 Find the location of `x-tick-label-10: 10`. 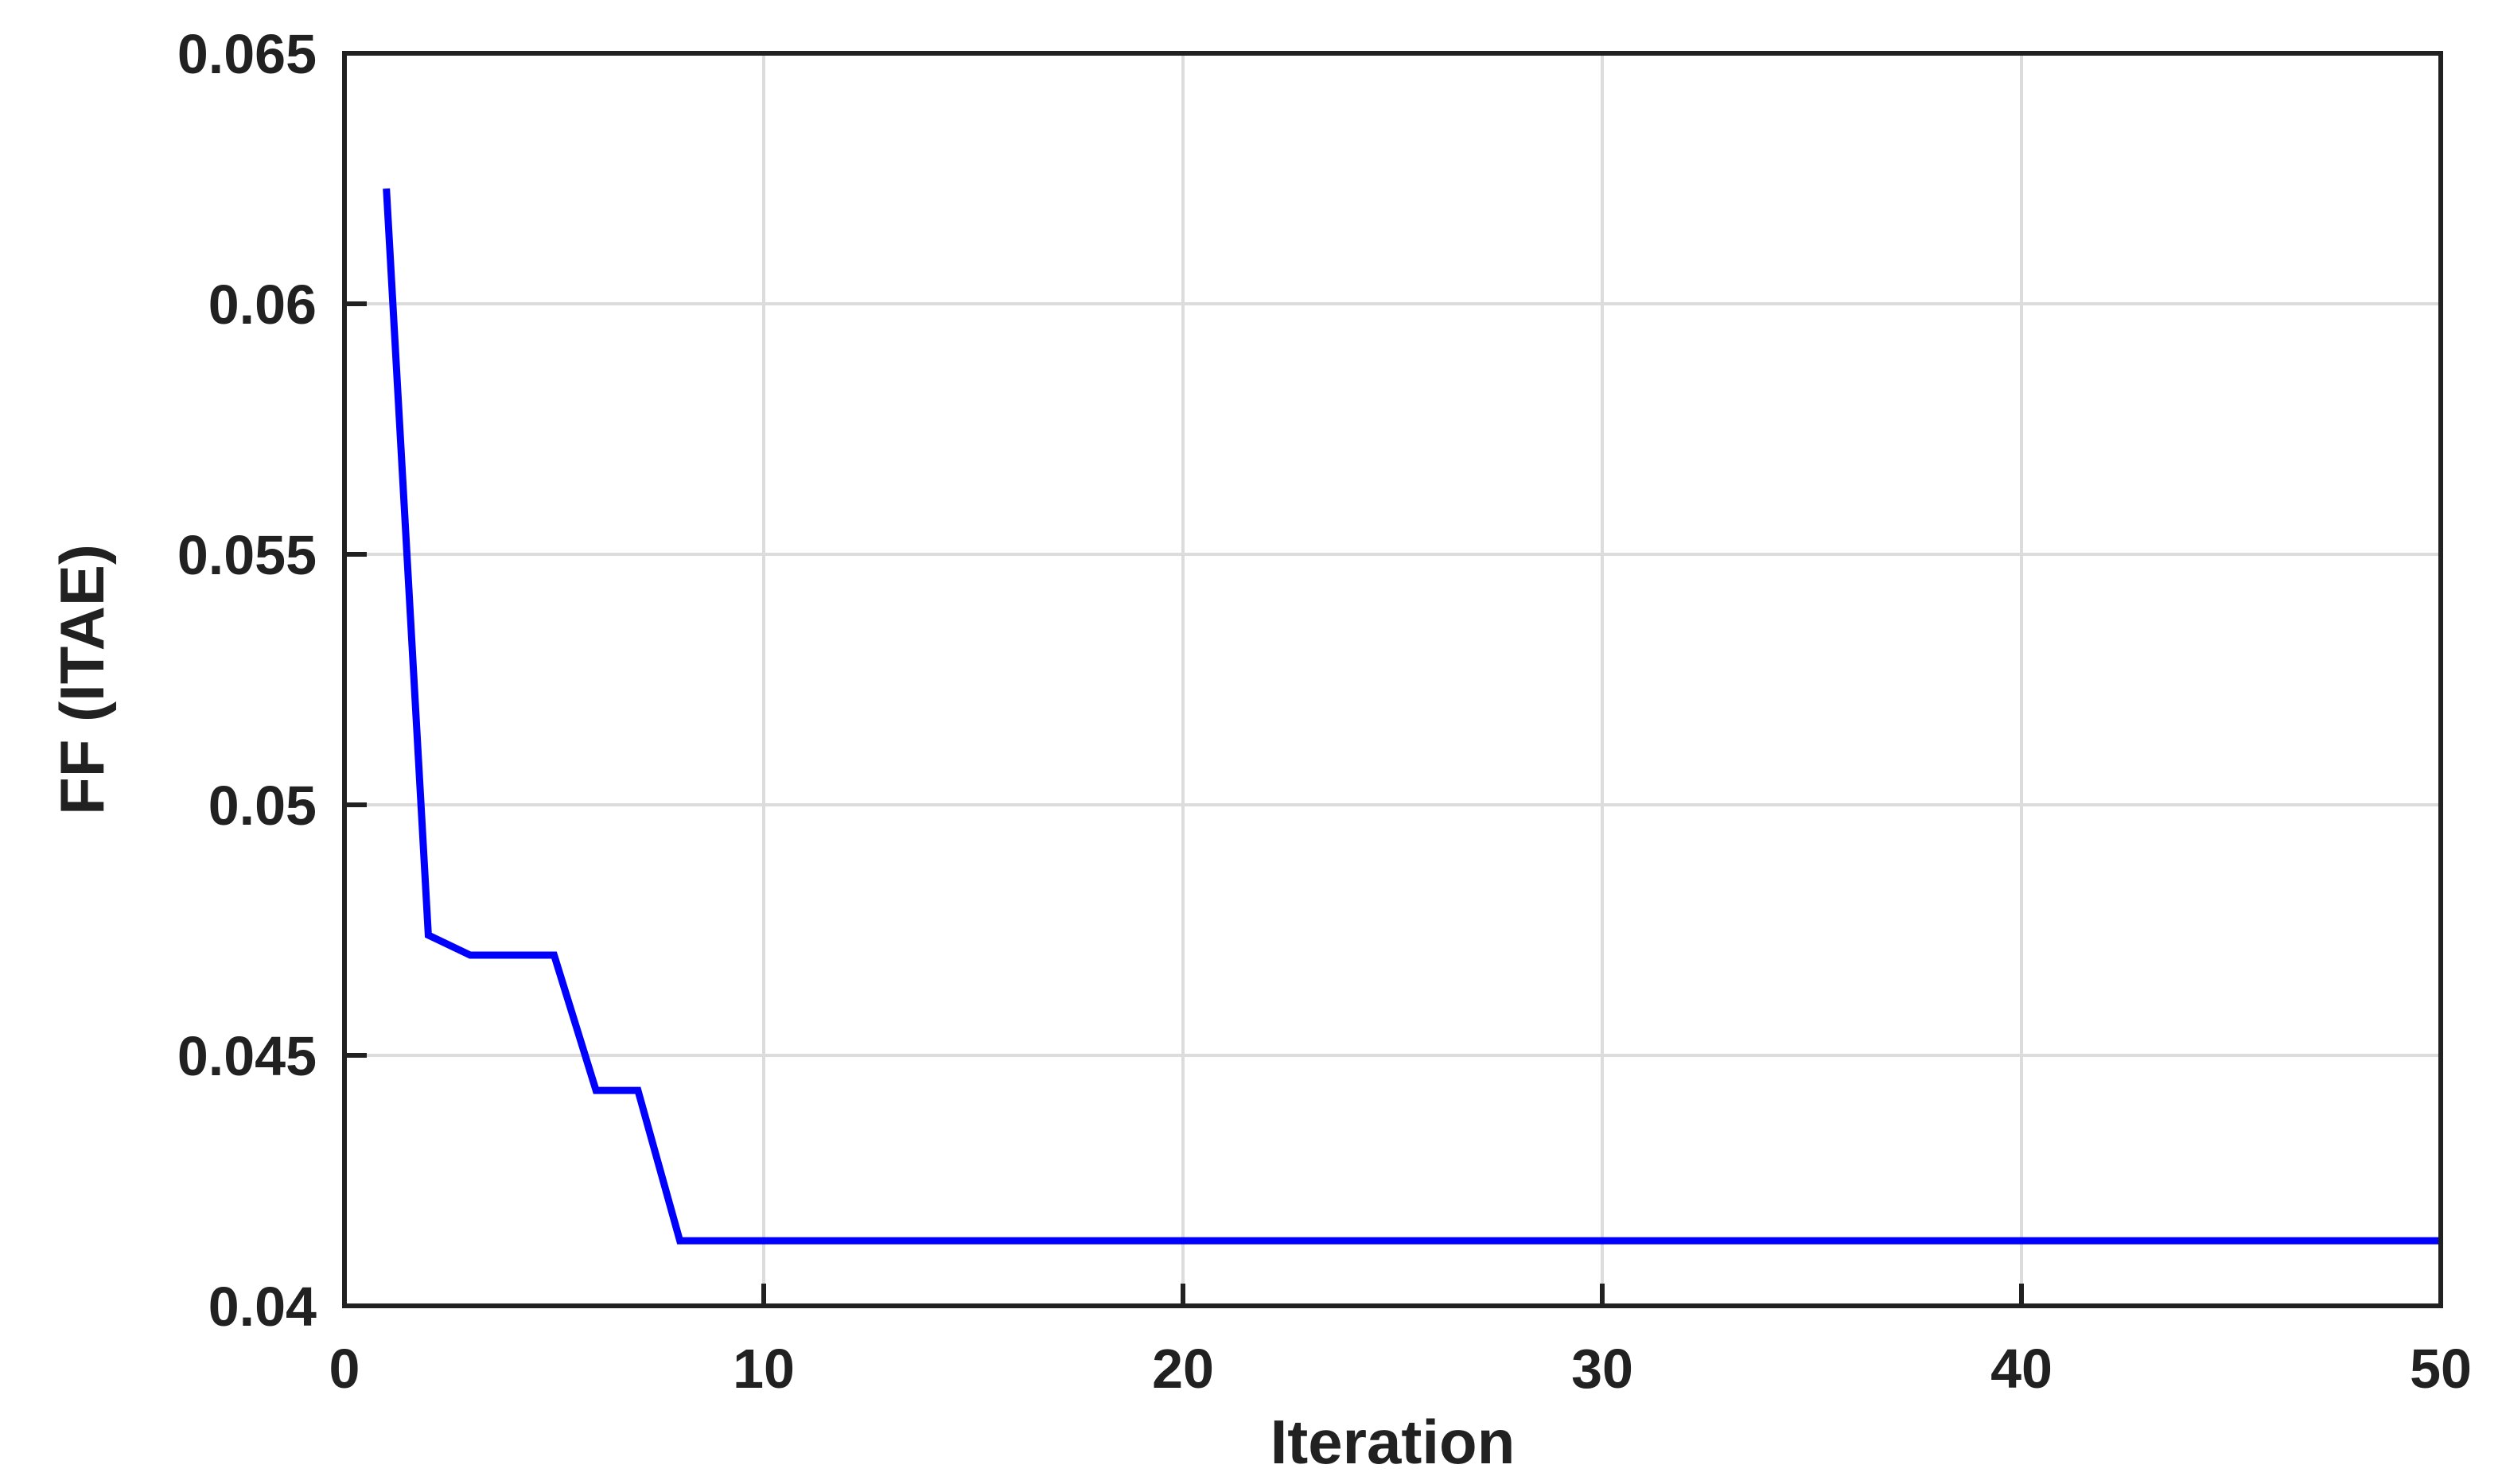

x-tick-label-10: 10 is located at coordinates (764, 1369).